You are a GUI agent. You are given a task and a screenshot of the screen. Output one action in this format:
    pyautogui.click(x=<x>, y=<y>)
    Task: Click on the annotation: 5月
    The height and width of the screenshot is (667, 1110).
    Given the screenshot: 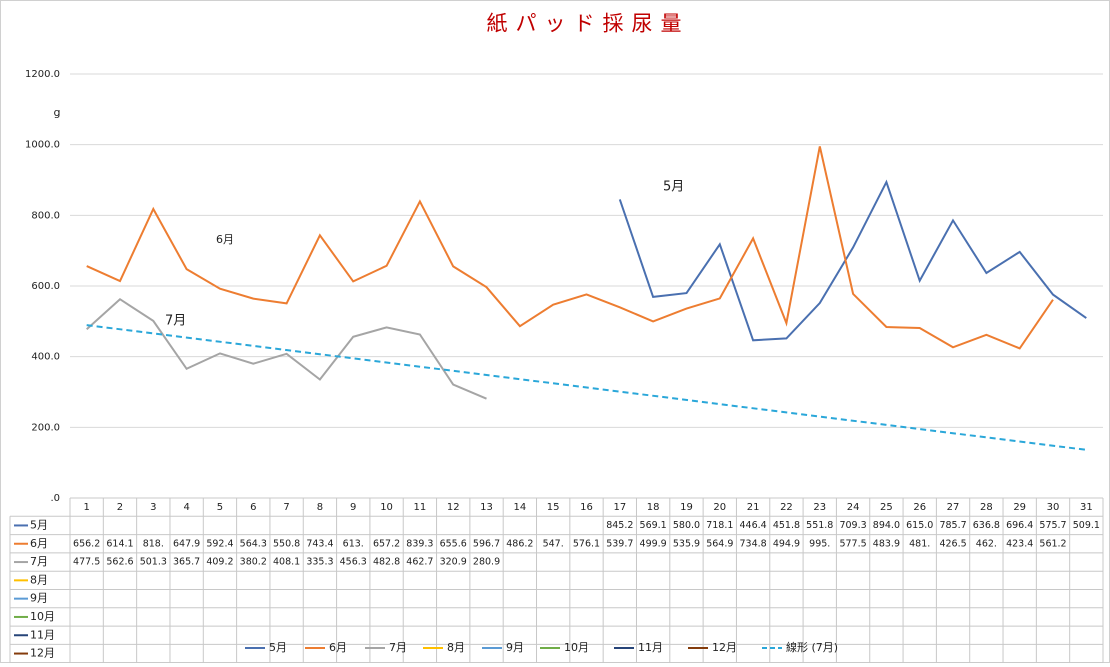 What is the action you would take?
    pyautogui.click(x=673, y=187)
    